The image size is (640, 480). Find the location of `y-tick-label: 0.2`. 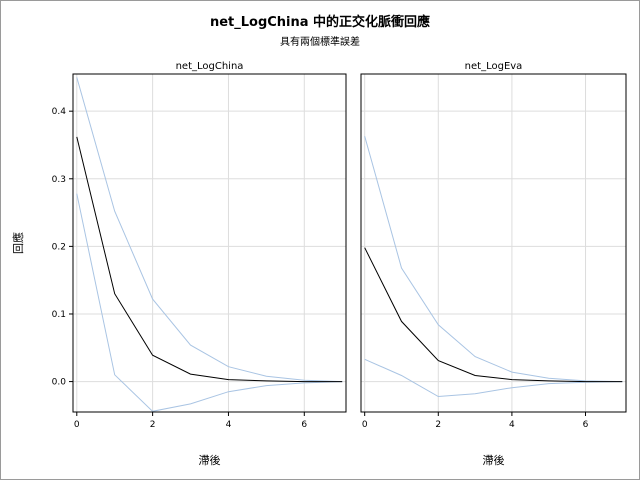

y-tick-label: 0.2 is located at coordinates (59, 247).